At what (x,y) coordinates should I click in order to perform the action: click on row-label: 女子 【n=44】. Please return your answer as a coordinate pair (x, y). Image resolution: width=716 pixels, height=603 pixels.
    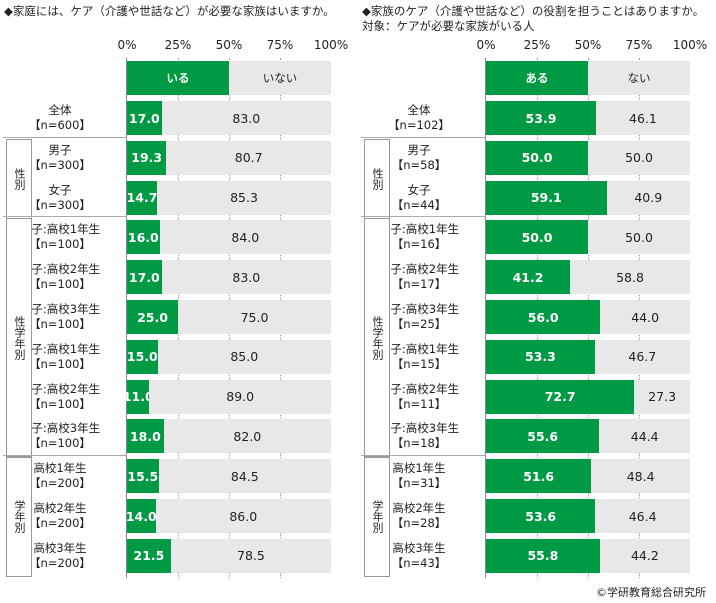
    Looking at the image, I should click on (419, 198).